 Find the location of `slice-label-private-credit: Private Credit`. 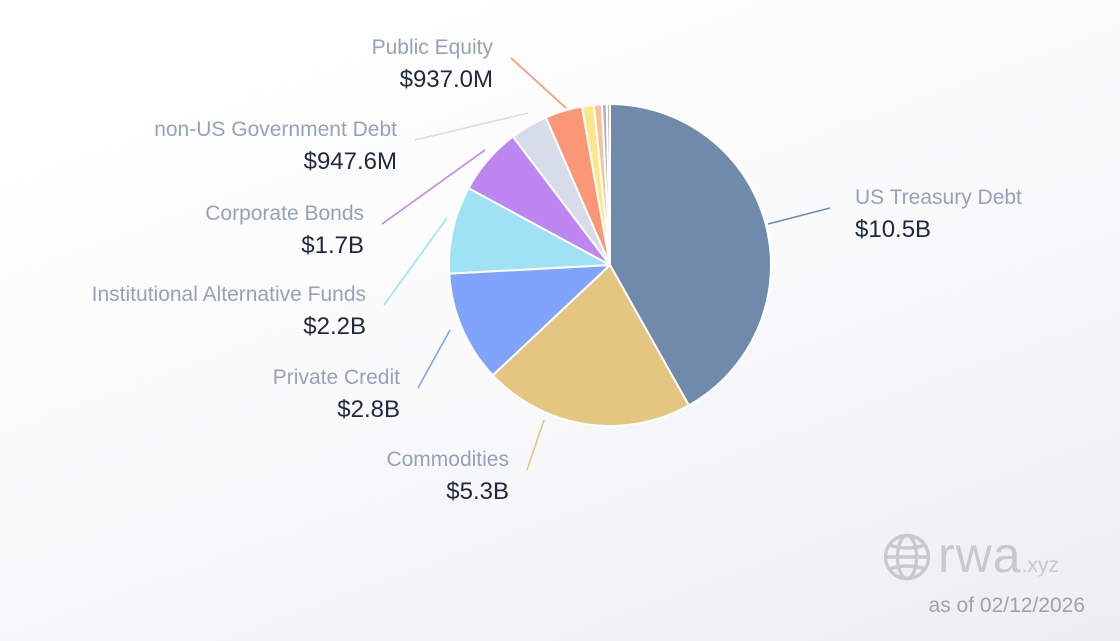

slice-label-private-credit: Private Credit is located at coordinates (336, 377).